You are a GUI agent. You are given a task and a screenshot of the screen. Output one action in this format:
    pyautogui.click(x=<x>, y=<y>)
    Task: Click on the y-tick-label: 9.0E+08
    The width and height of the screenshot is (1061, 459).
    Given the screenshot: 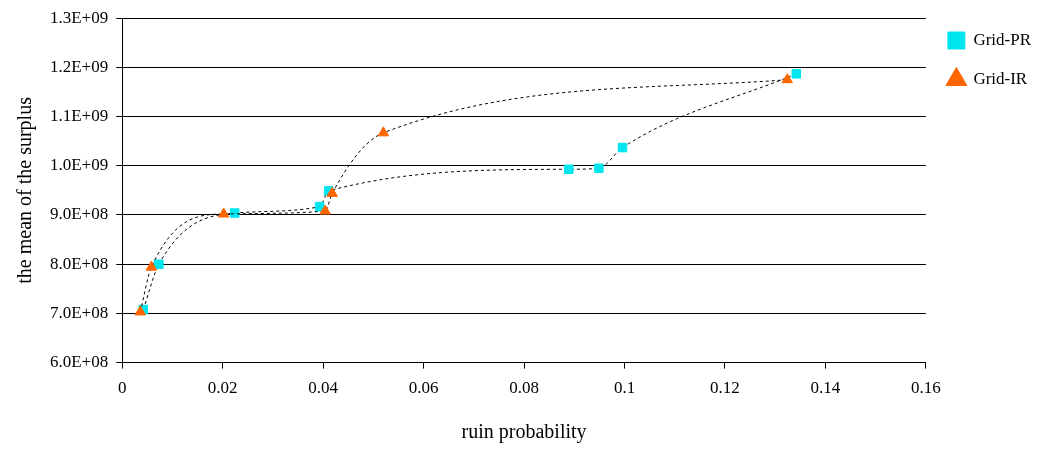 What is the action you would take?
    pyautogui.click(x=79, y=214)
    